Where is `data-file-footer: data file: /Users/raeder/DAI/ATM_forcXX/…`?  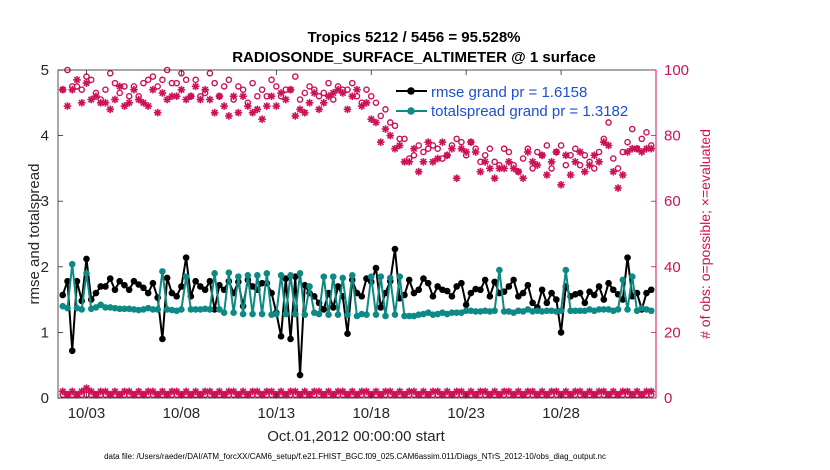 data-file-footer: data file: /Users/raeder/DAI/ATM_forcXX/… is located at coordinates (355, 456).